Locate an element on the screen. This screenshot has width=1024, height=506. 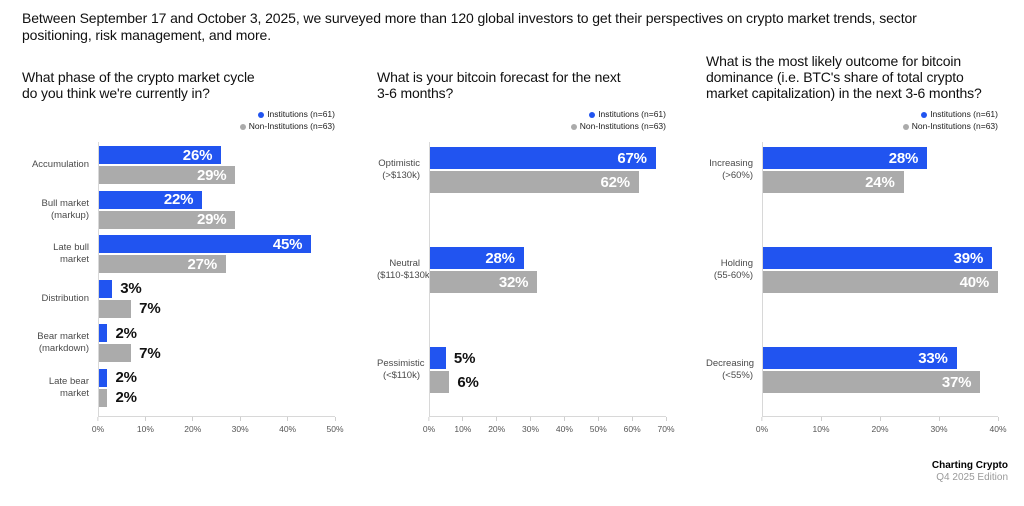
category-label-line: Decreasing is located at coordinates (730, 363).